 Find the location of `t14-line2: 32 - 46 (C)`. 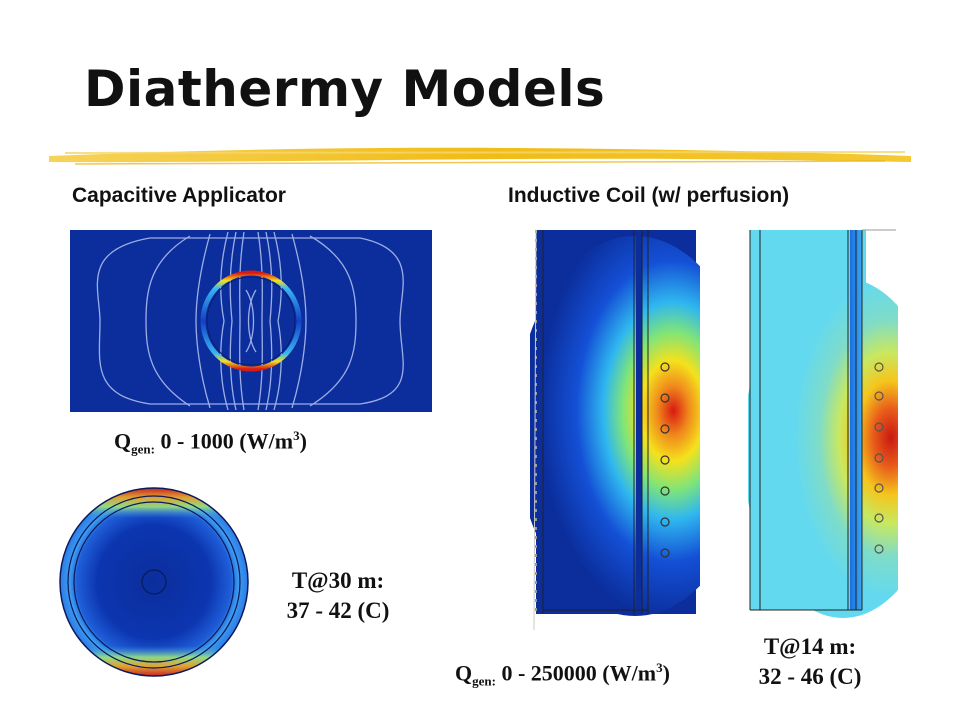

t14-line2: 32 - 46 (C) is located at coordinates (810, 676).